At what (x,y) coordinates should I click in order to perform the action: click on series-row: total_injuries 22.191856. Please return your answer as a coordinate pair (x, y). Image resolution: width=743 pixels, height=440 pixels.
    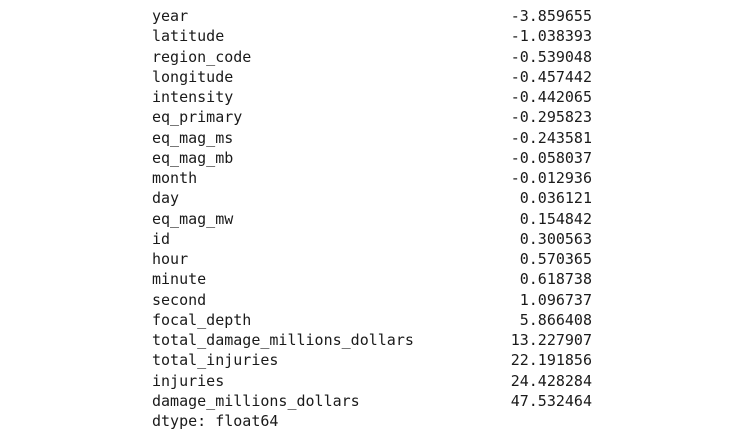
    Looking at the image, I should click on (372, 360).